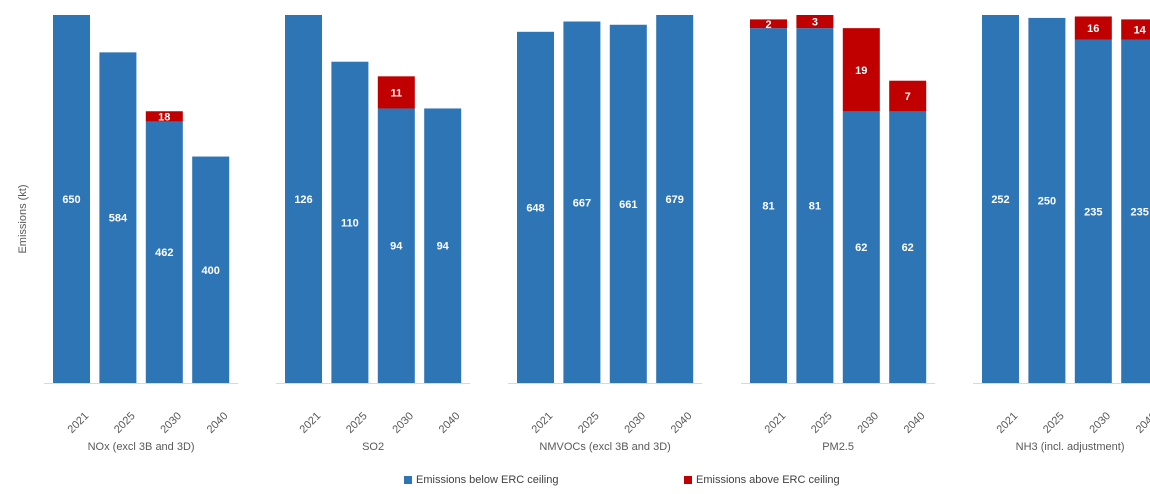 The image size is (1150, 494). I want to click on legend-item-below-ceiling: Emissions below ERC ceiling, so click(481, 480).